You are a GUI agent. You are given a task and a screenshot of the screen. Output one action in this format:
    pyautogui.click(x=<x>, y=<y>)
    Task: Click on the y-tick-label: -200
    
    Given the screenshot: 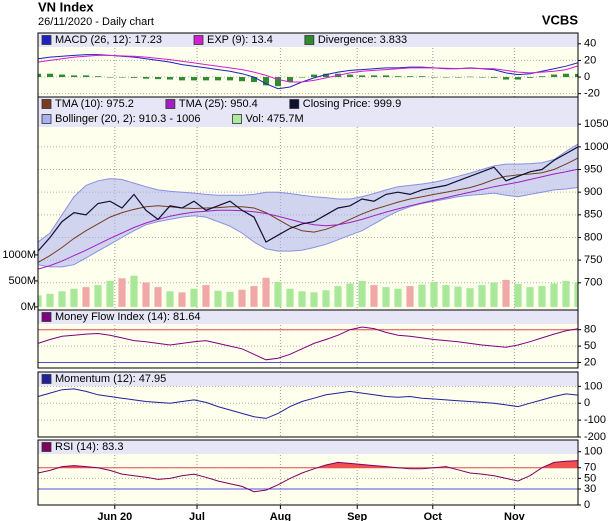 What is the action you would take?
    pyautogui.click(x=595, y=437)
    